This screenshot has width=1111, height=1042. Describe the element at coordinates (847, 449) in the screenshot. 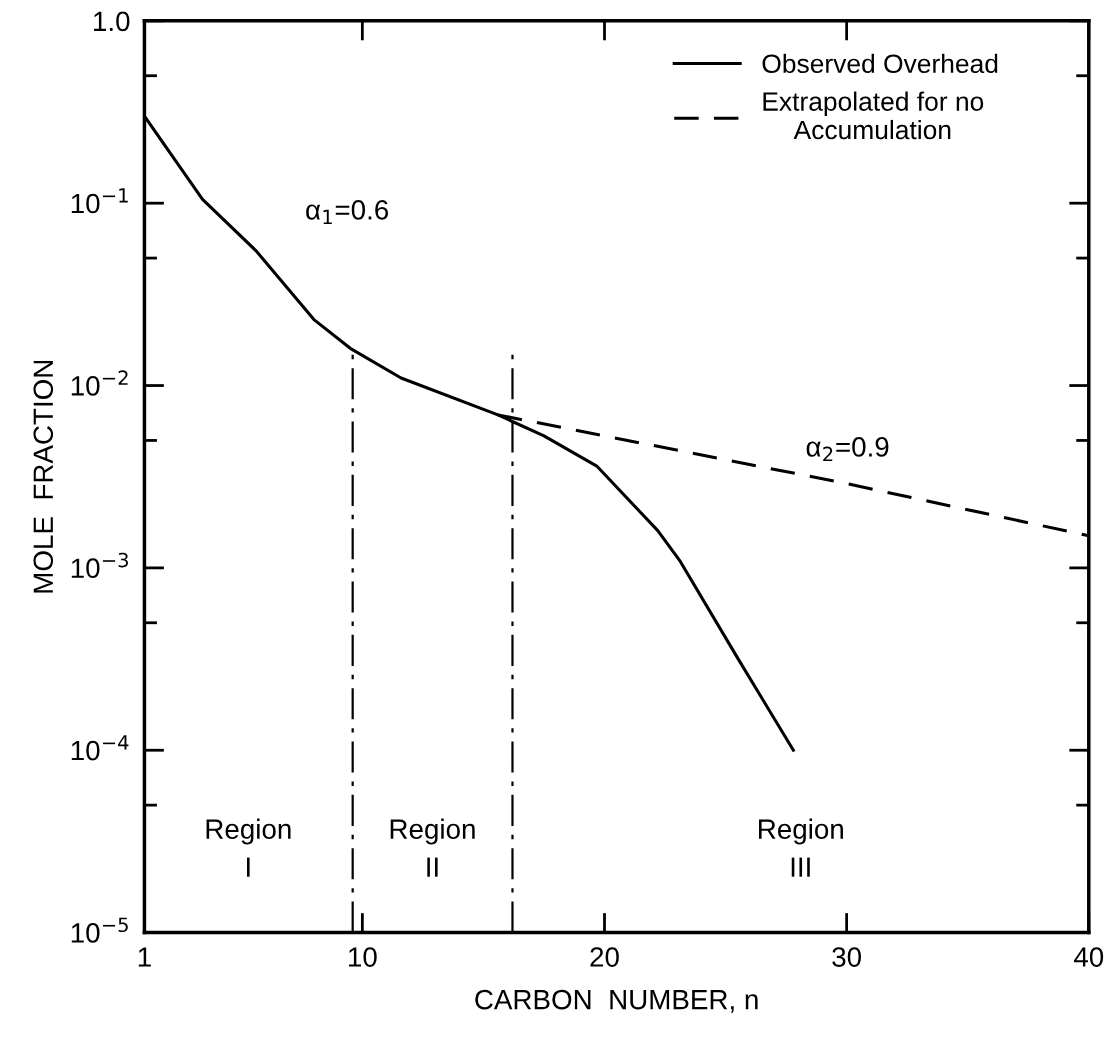

I see `annotation: α$_{2}$=0.9` at that location.